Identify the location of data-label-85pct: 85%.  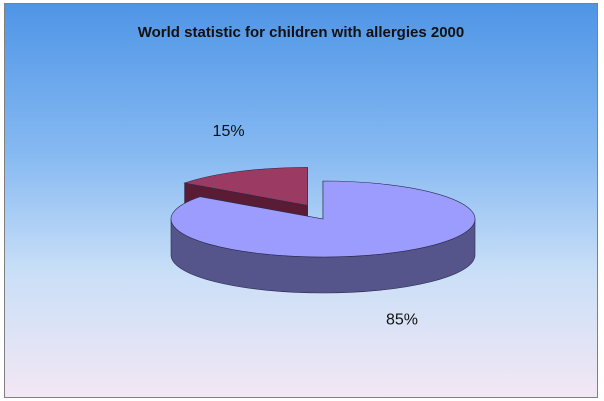
(402, 319).